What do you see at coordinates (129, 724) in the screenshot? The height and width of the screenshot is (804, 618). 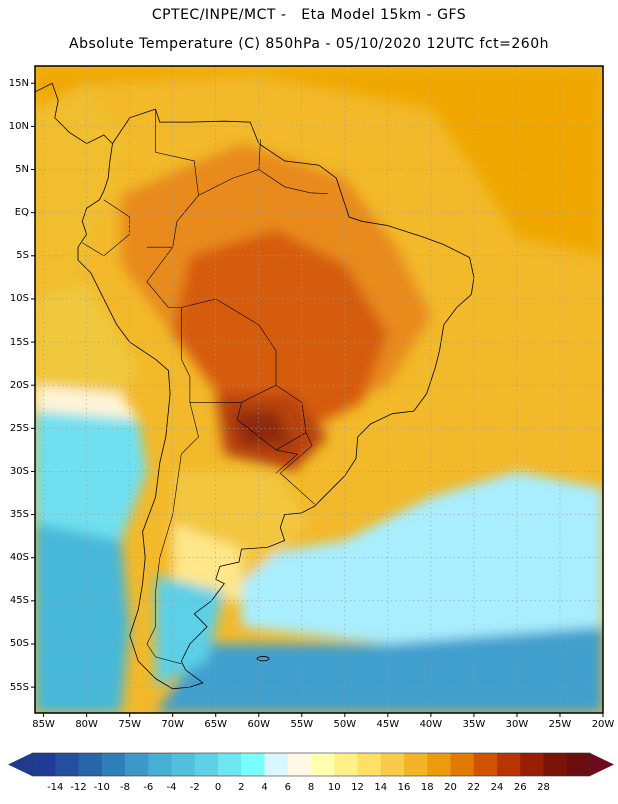 I see `lon-label: 75W` at bounding box center [129, 724].